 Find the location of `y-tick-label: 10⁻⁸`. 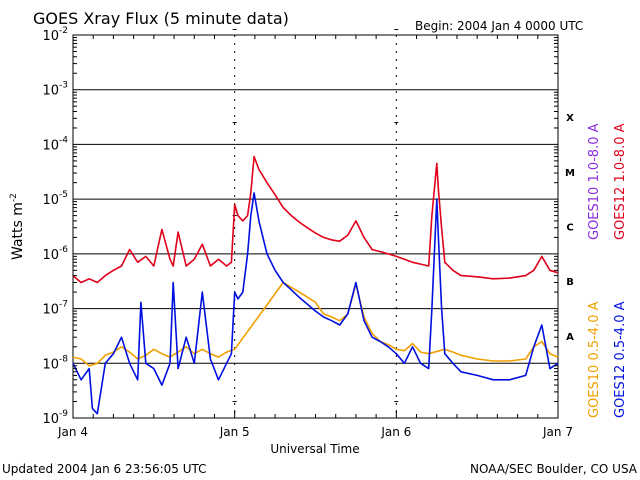

y-tick-label: 10⁻⁸ is located at coordinates (55, 363).